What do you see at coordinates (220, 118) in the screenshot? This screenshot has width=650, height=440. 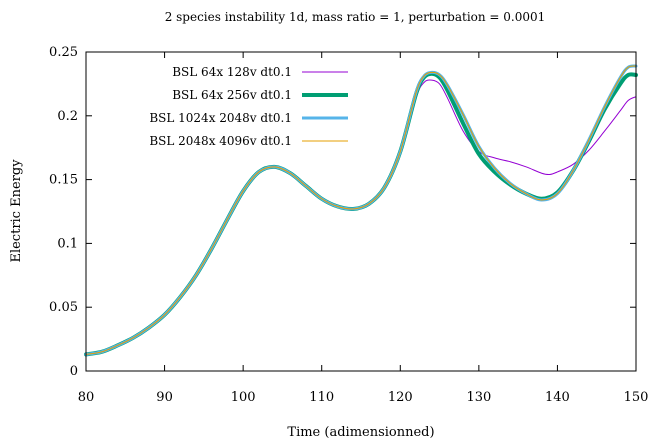 I see `legend-label: BSL 1024x 2048v dt0.1` at bounding box center [220, 118].